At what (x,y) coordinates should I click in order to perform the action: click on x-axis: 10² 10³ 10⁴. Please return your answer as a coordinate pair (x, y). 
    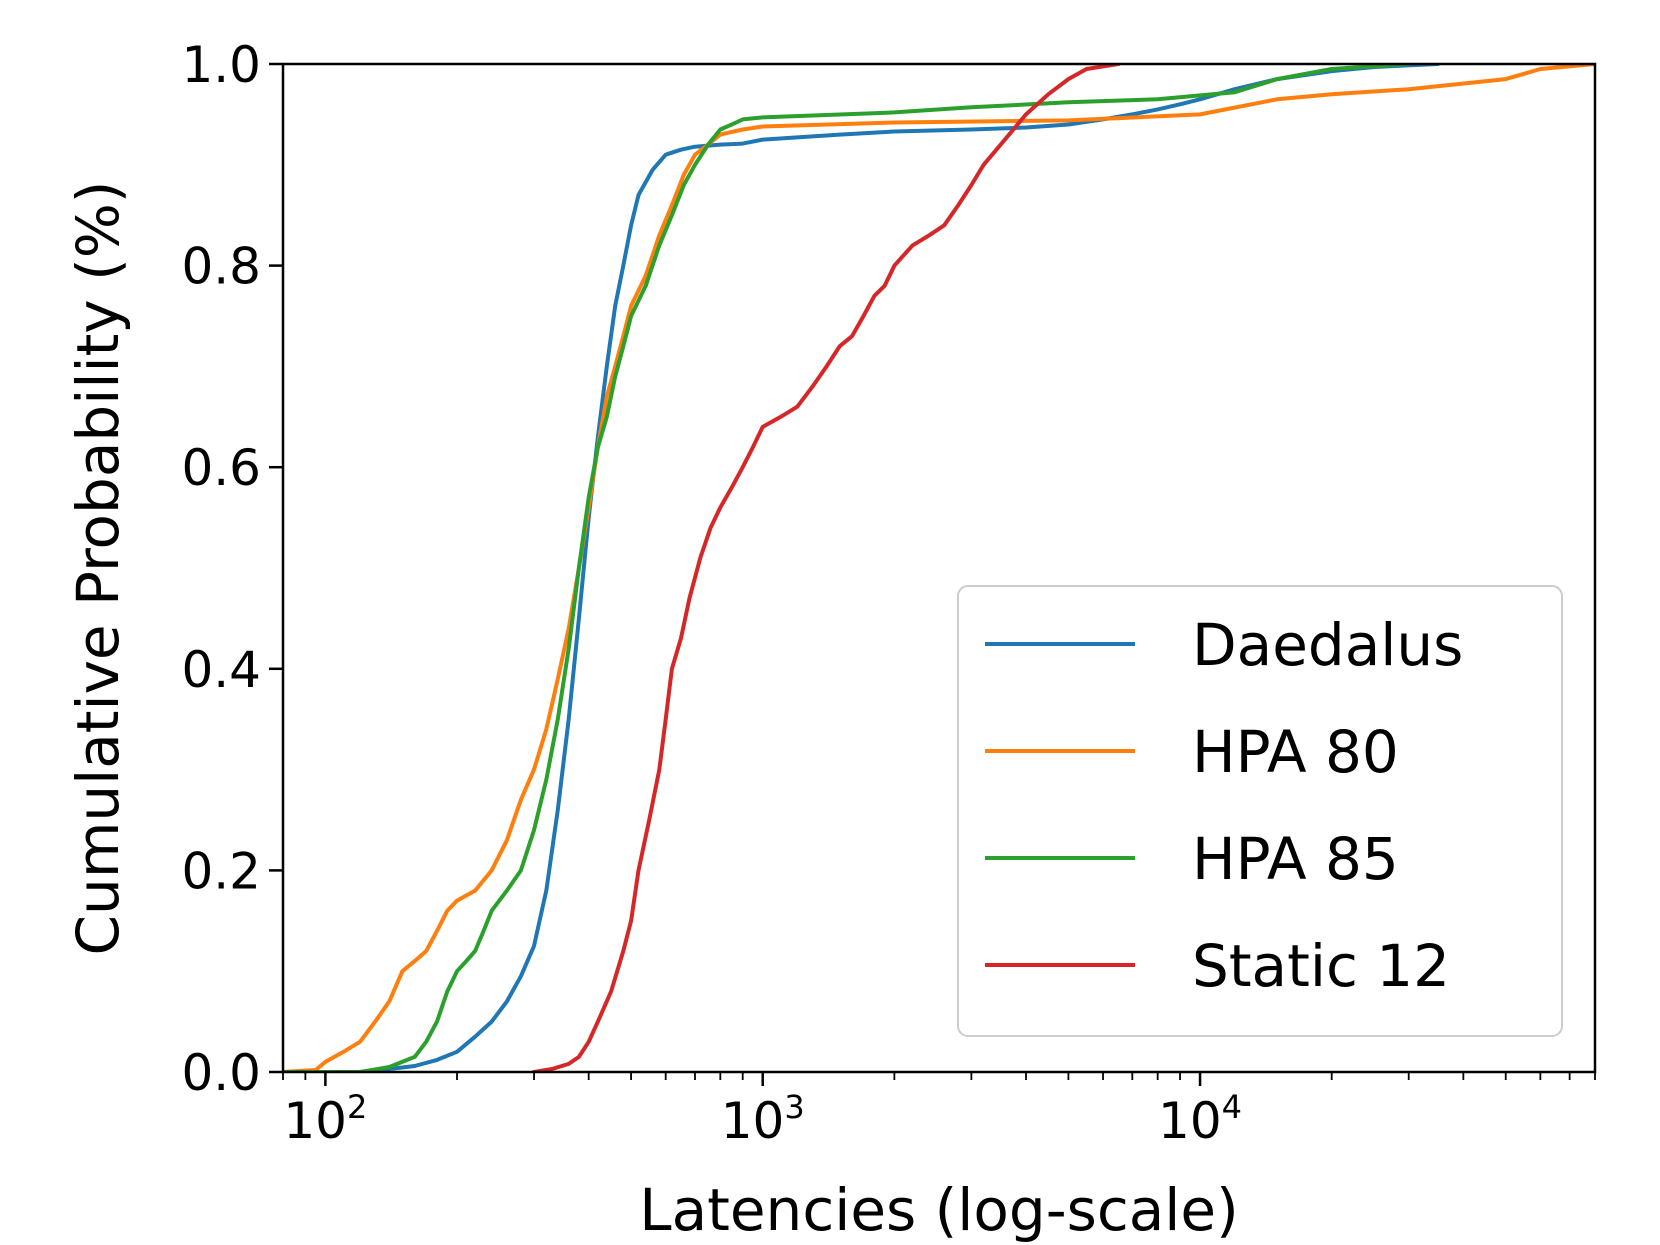
    Looking at the image, I should click on (939, 1111).